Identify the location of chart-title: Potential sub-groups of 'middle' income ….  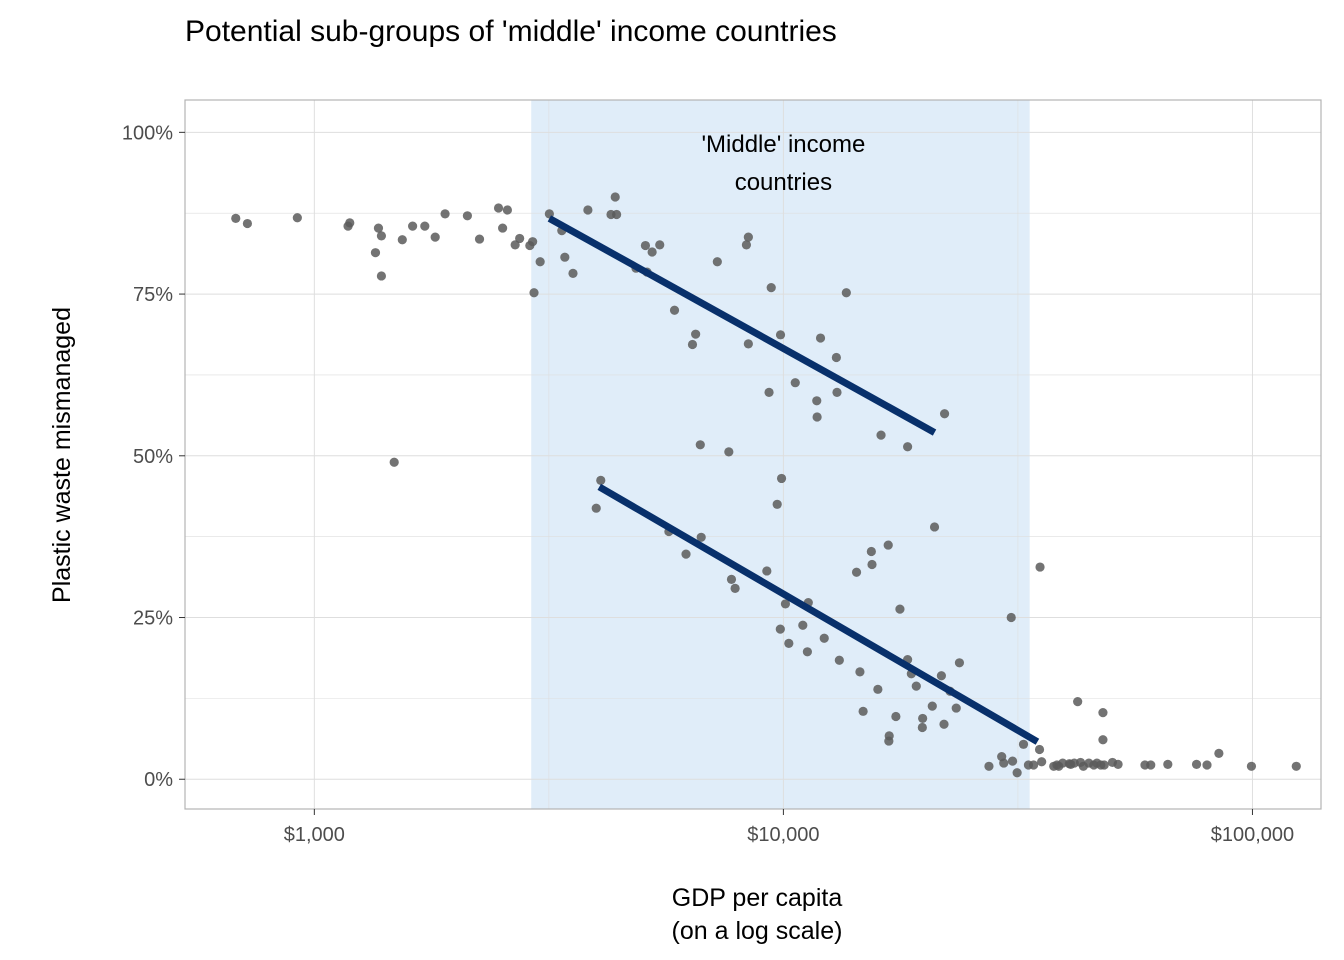
(511, 31).